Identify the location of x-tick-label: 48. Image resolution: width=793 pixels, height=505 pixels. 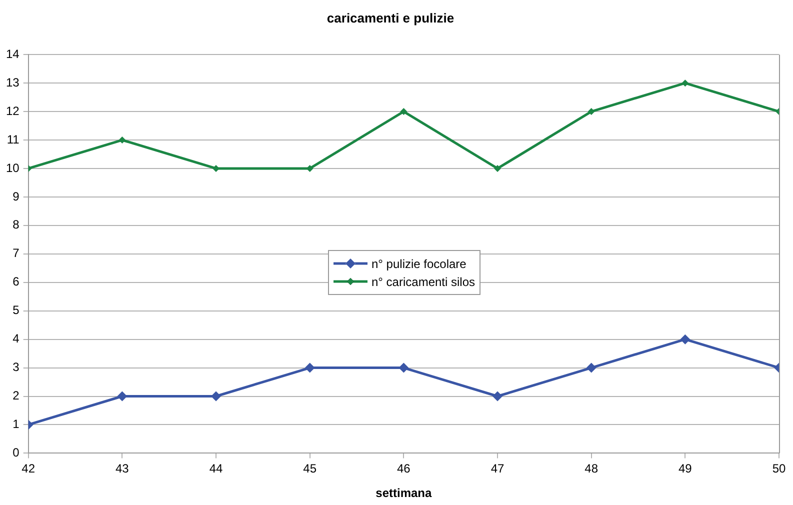
(591, 469).